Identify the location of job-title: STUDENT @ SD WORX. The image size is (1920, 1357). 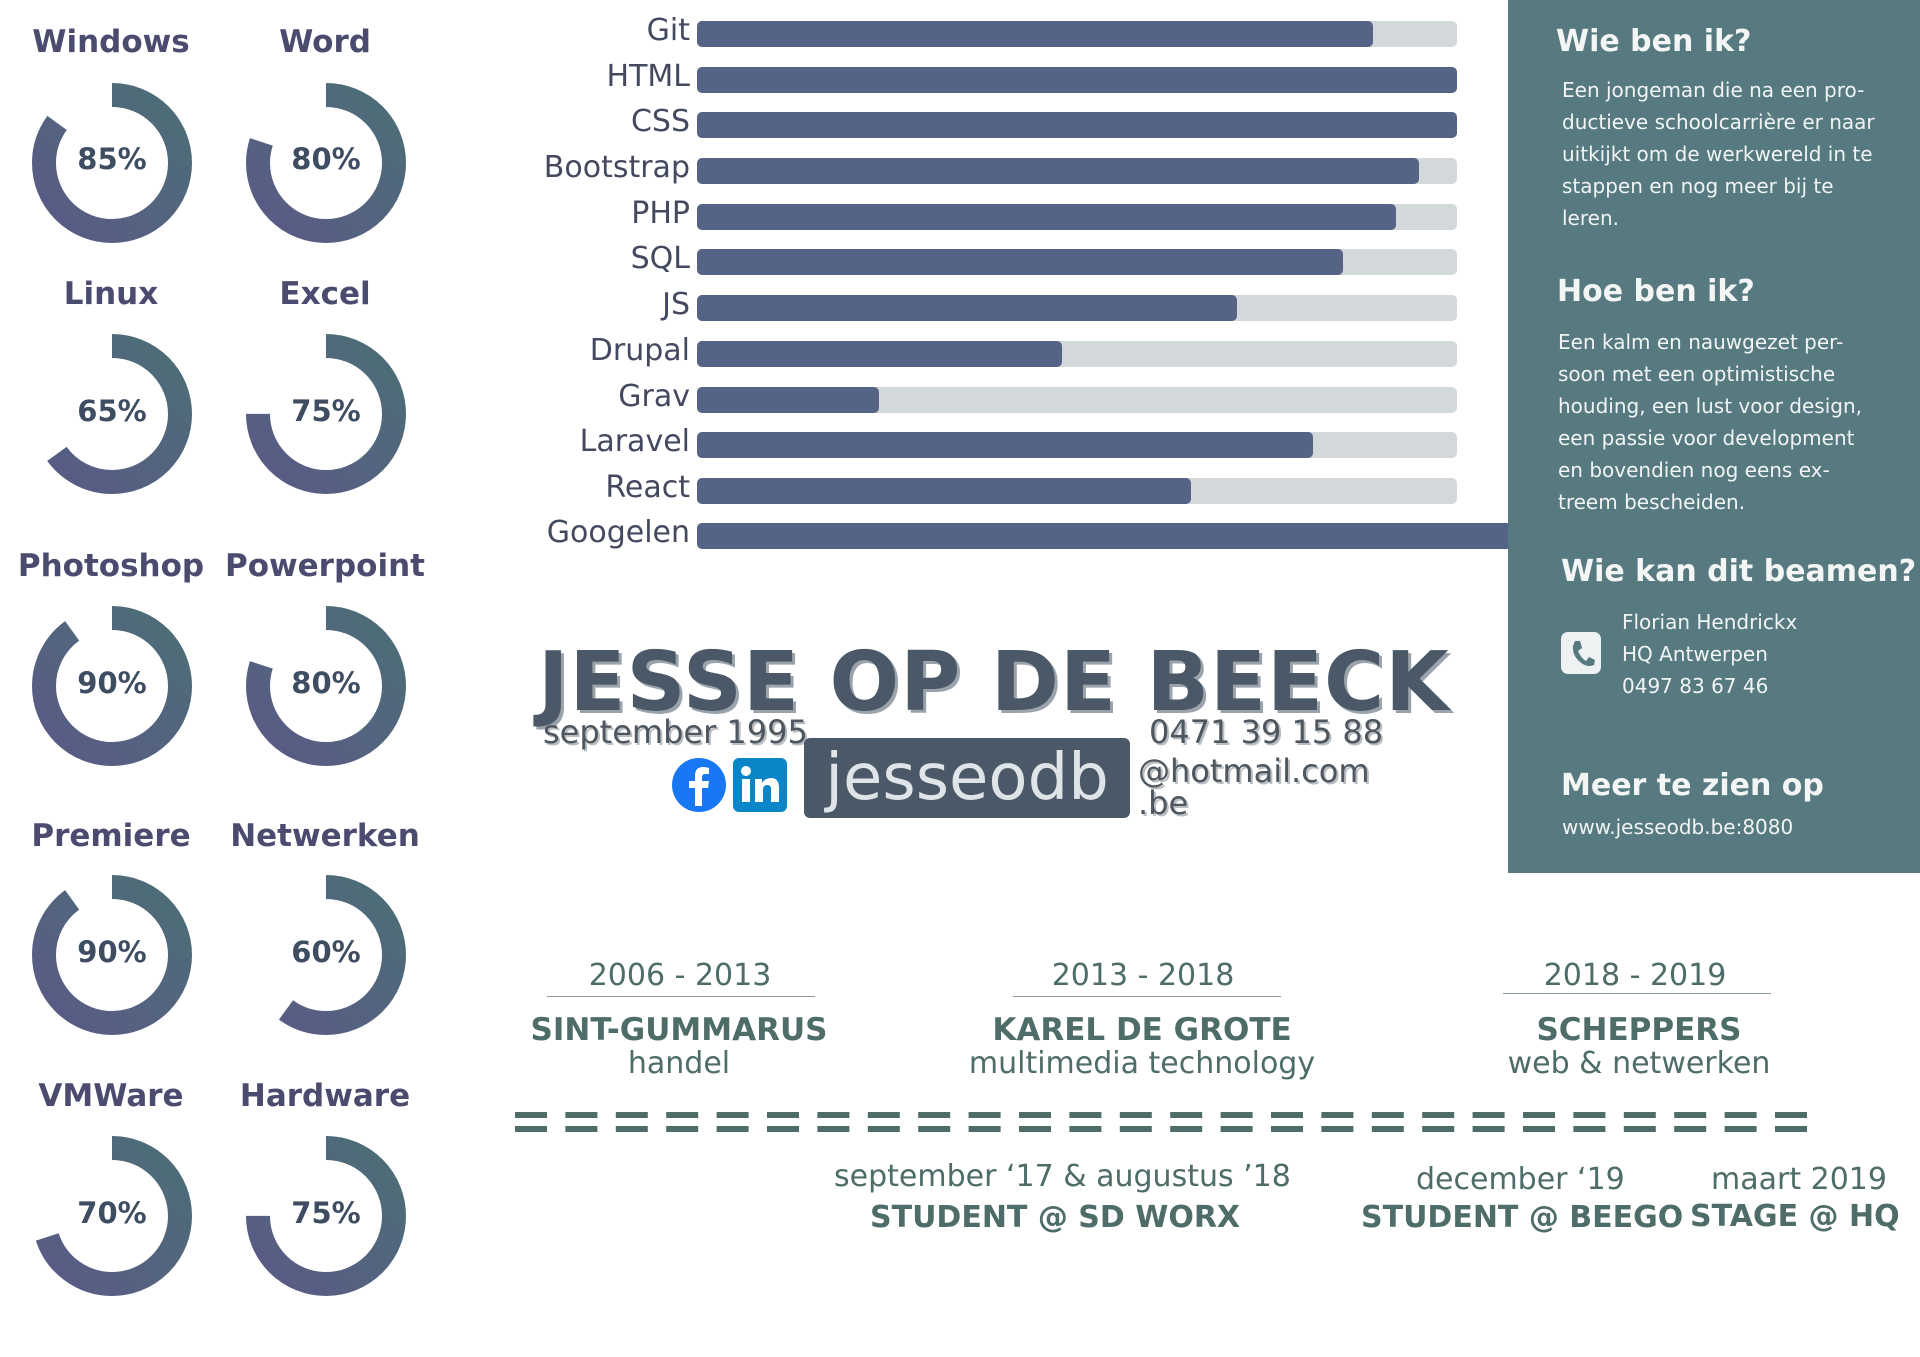
(1055, 1217).